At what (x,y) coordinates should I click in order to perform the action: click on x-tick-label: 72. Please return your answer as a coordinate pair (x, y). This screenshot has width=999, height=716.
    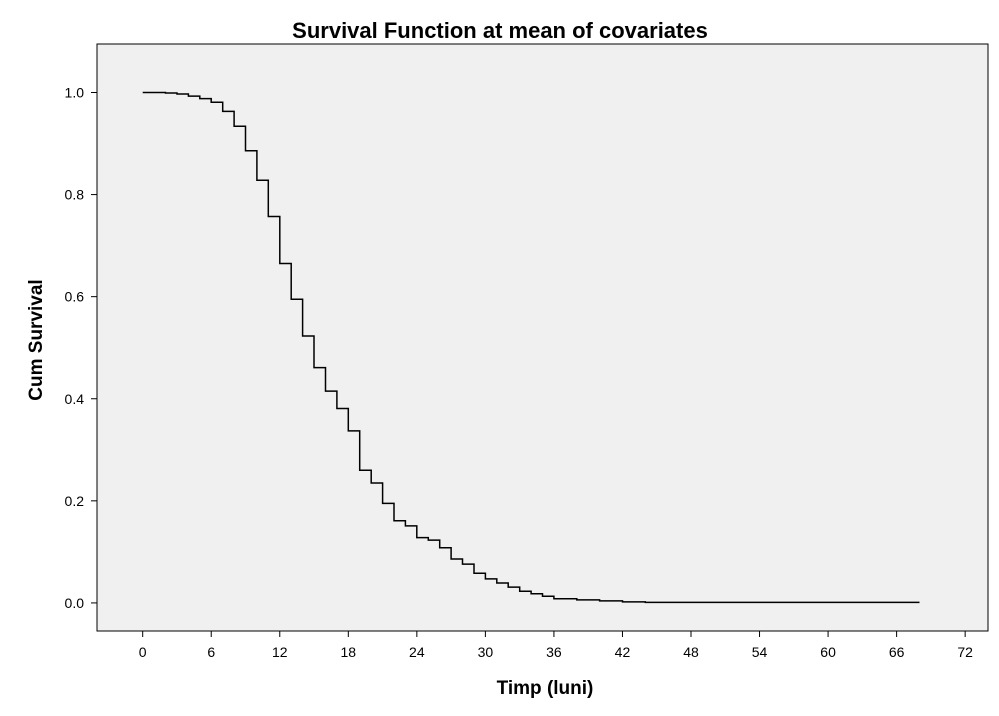
    Looking at the image, I should click on (965, 652).